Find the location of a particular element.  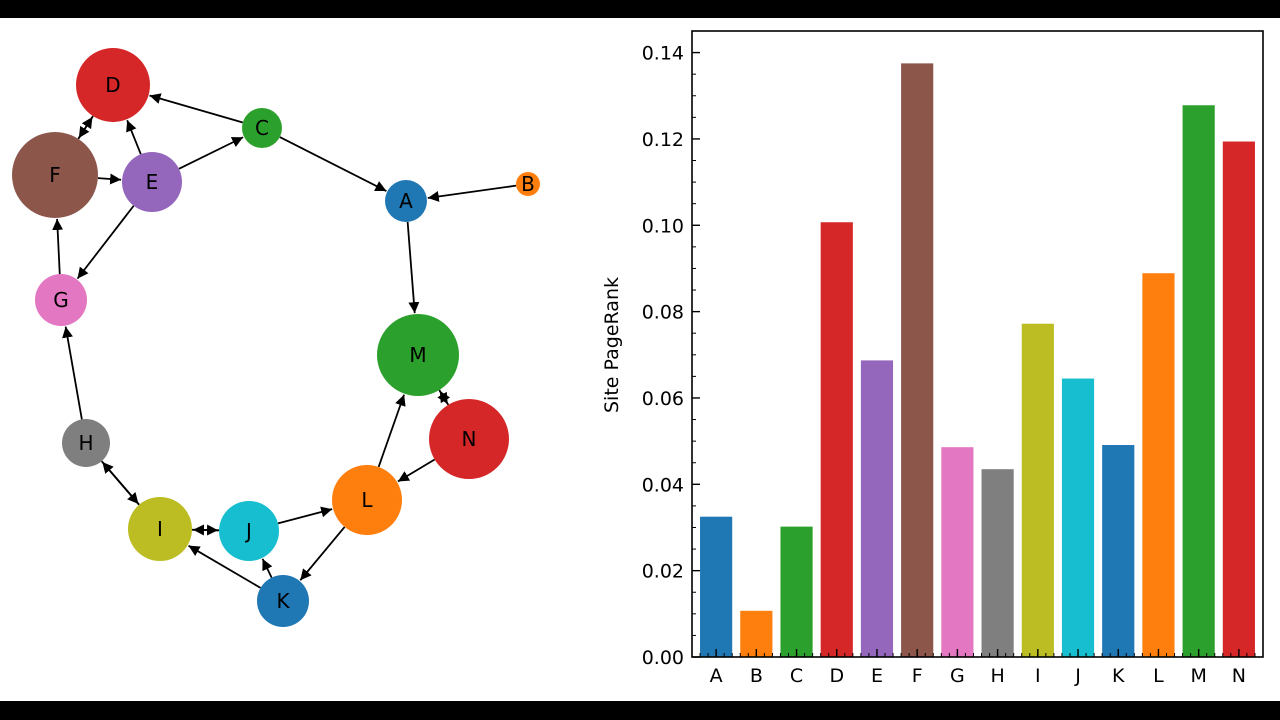

bar-L is located at coordinates (1158, 465).